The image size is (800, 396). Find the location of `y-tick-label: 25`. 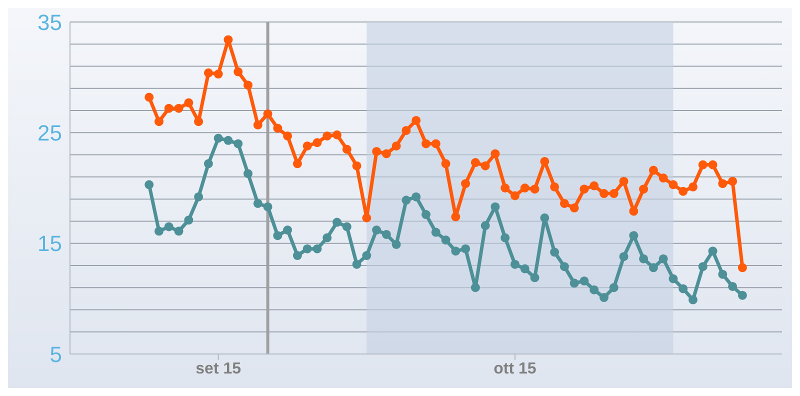

y-tick-label: 25 is located at coordinates (50, 133).